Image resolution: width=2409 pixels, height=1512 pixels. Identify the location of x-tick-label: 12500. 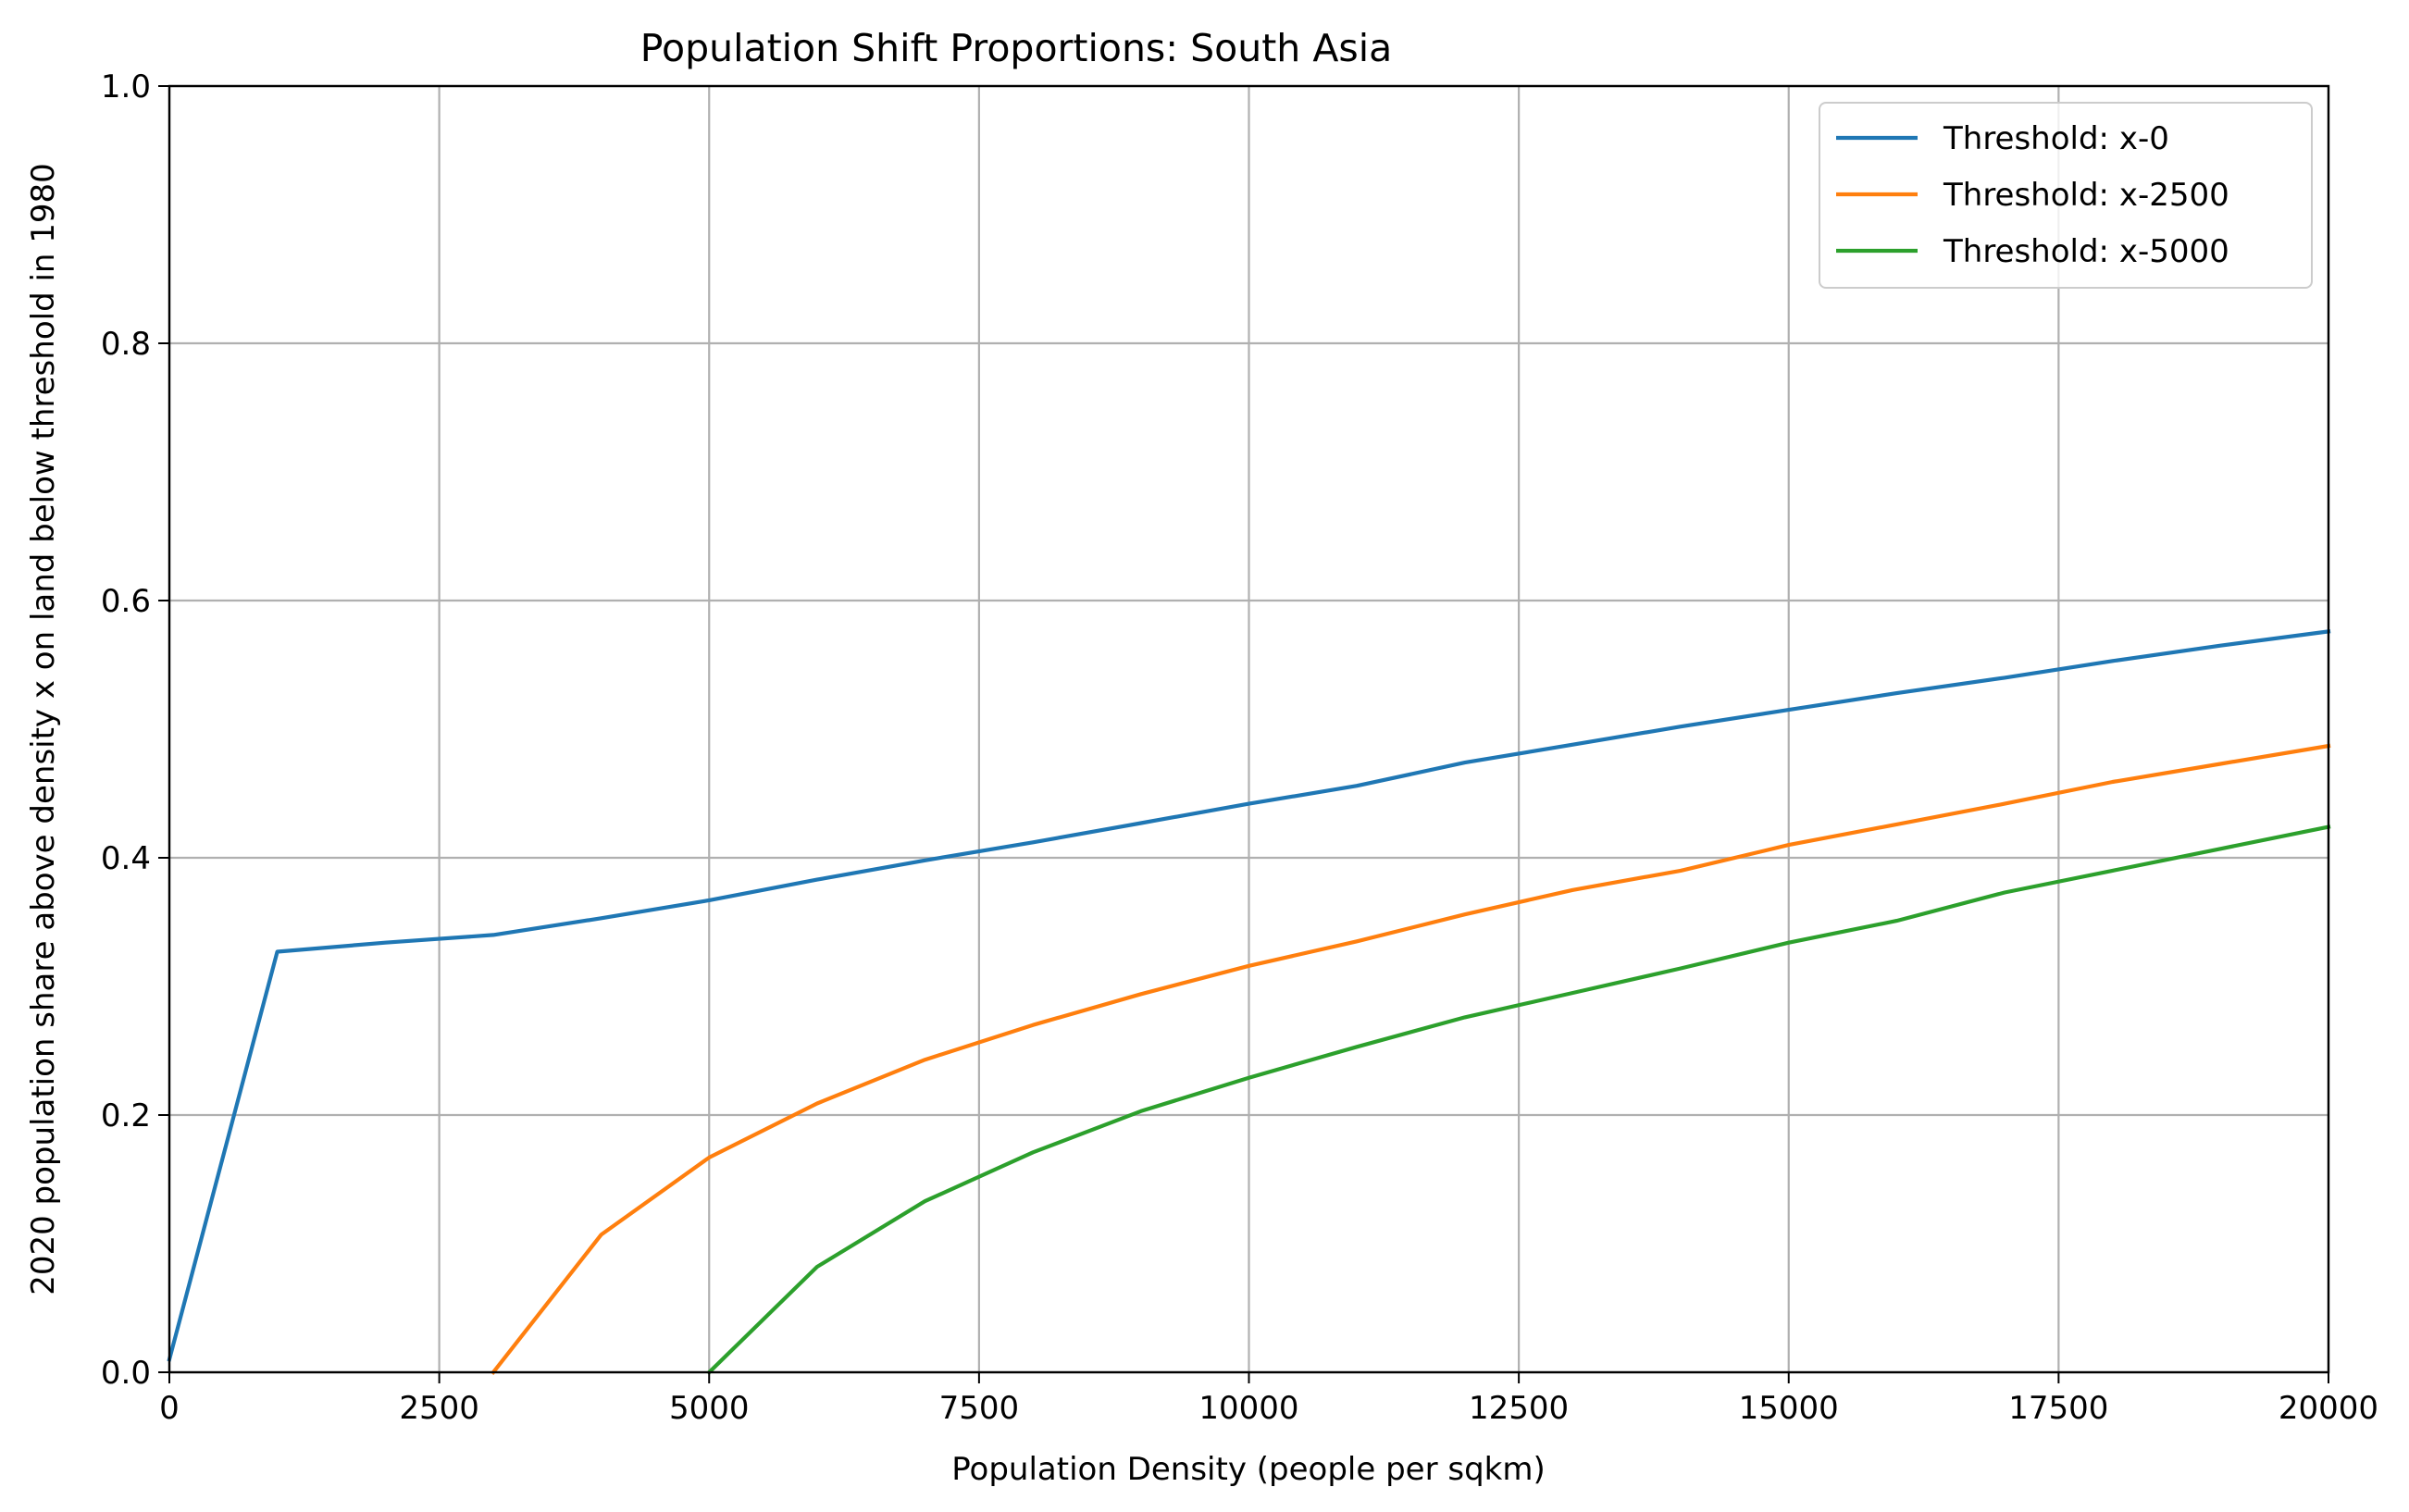
(1519, 1408).